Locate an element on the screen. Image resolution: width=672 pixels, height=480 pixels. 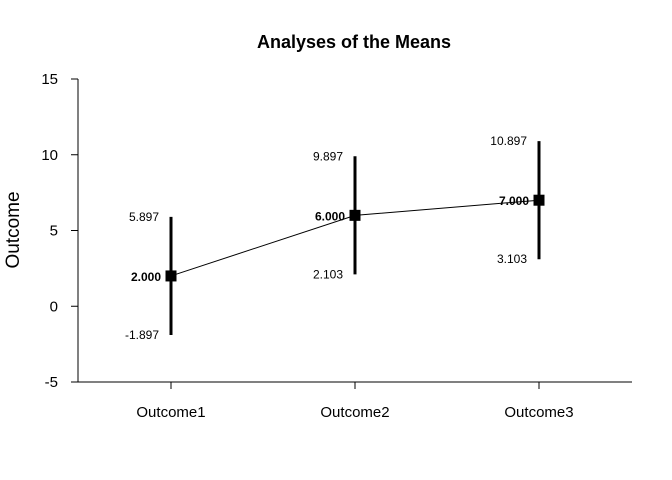
y-axis-label: Outcome is located at coordinates (13, 229).